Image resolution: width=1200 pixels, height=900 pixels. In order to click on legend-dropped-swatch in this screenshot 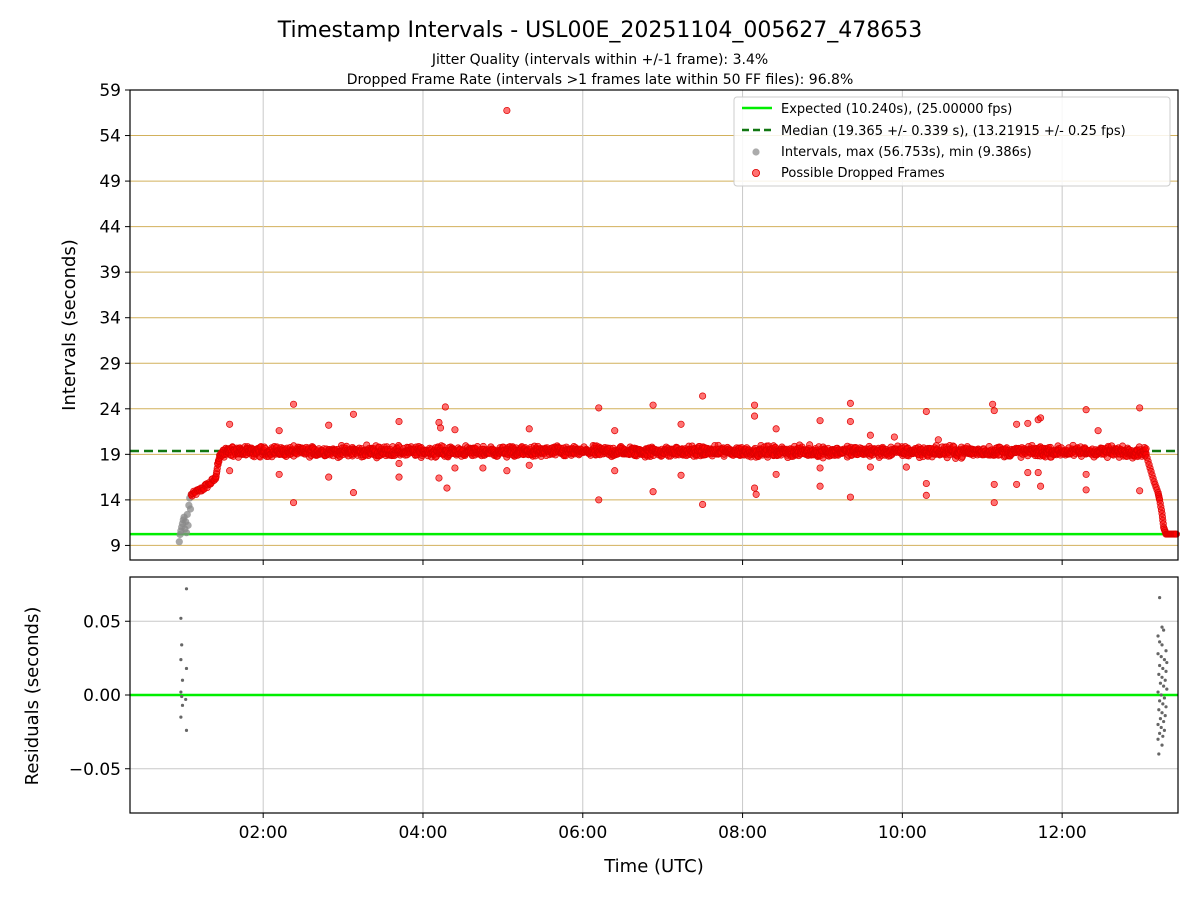, I will do `click(756, 172)`.